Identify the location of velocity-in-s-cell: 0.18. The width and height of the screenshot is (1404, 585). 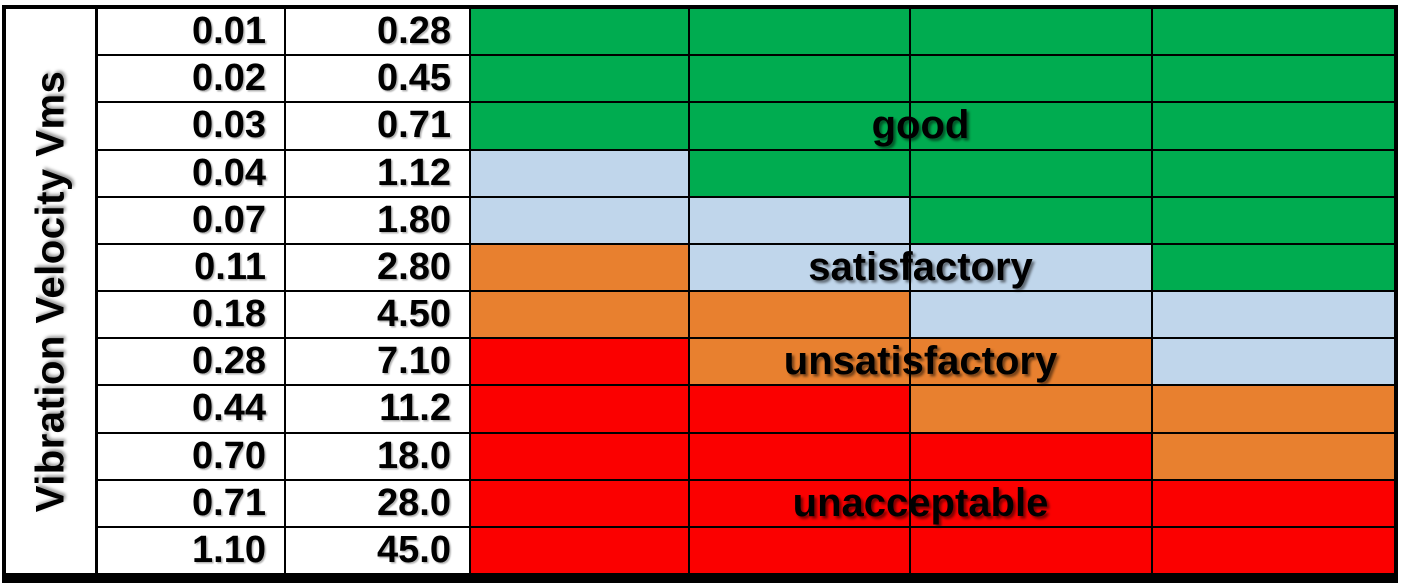
(191, 315).